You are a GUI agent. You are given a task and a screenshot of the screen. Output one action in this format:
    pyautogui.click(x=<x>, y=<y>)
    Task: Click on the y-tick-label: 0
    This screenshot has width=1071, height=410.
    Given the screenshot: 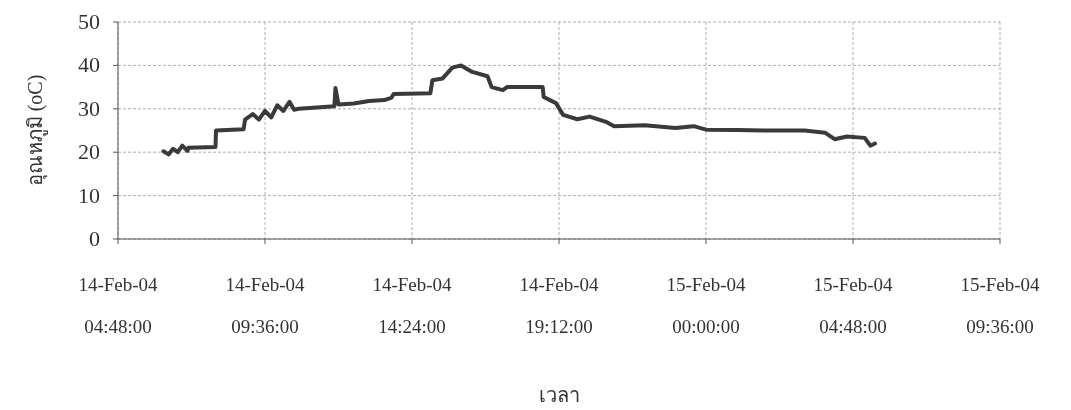 What is the action you would take?
    pyautogui.click(x=94, y=238)
    